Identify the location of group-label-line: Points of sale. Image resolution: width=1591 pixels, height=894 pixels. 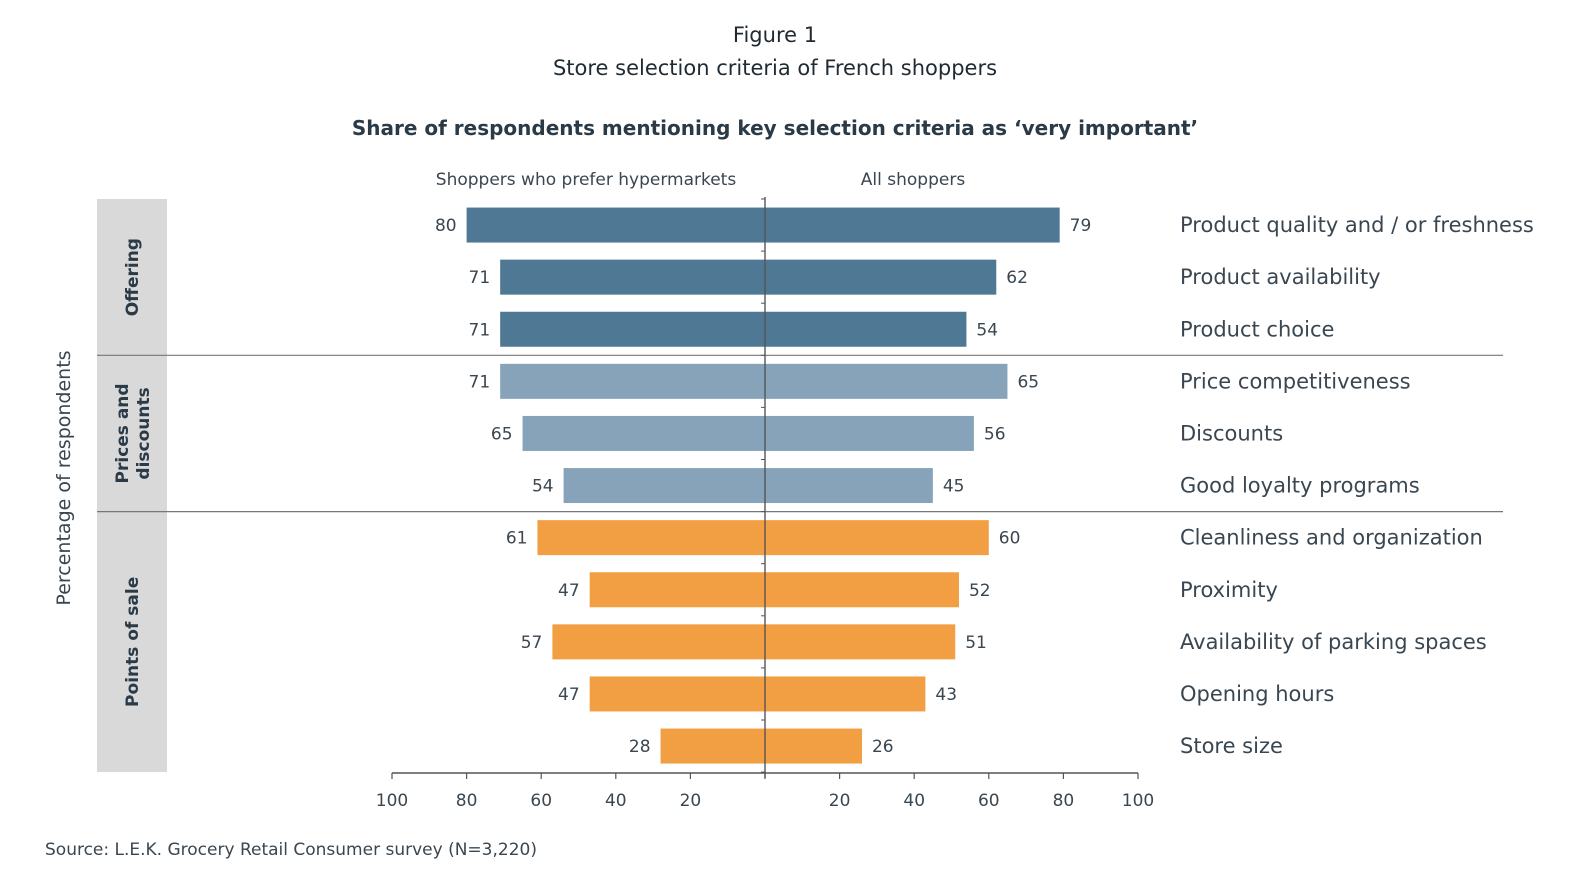
(133, 642).